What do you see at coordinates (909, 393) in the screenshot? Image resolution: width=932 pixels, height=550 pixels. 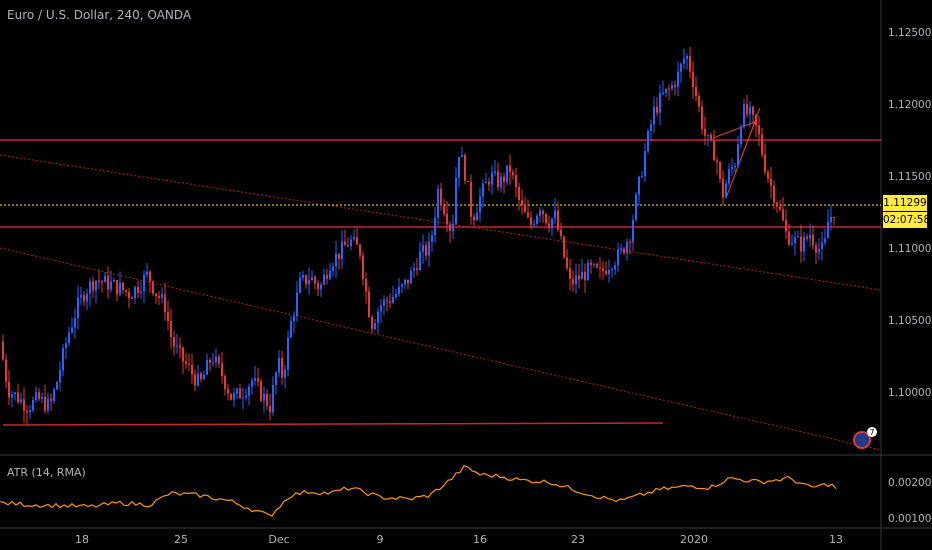 I see `price-tick-label: 1.10000` at bounding box center [909, 393].